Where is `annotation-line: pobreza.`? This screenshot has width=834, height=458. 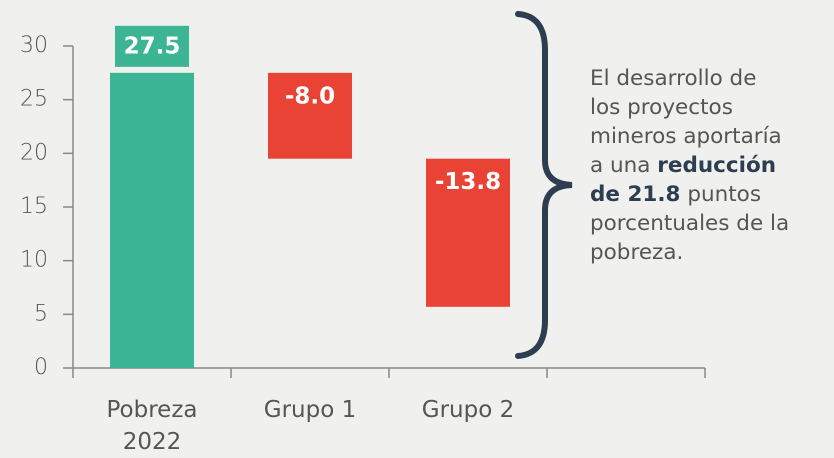
annotation-line: pobreza. is located at coordinates (712, 252).